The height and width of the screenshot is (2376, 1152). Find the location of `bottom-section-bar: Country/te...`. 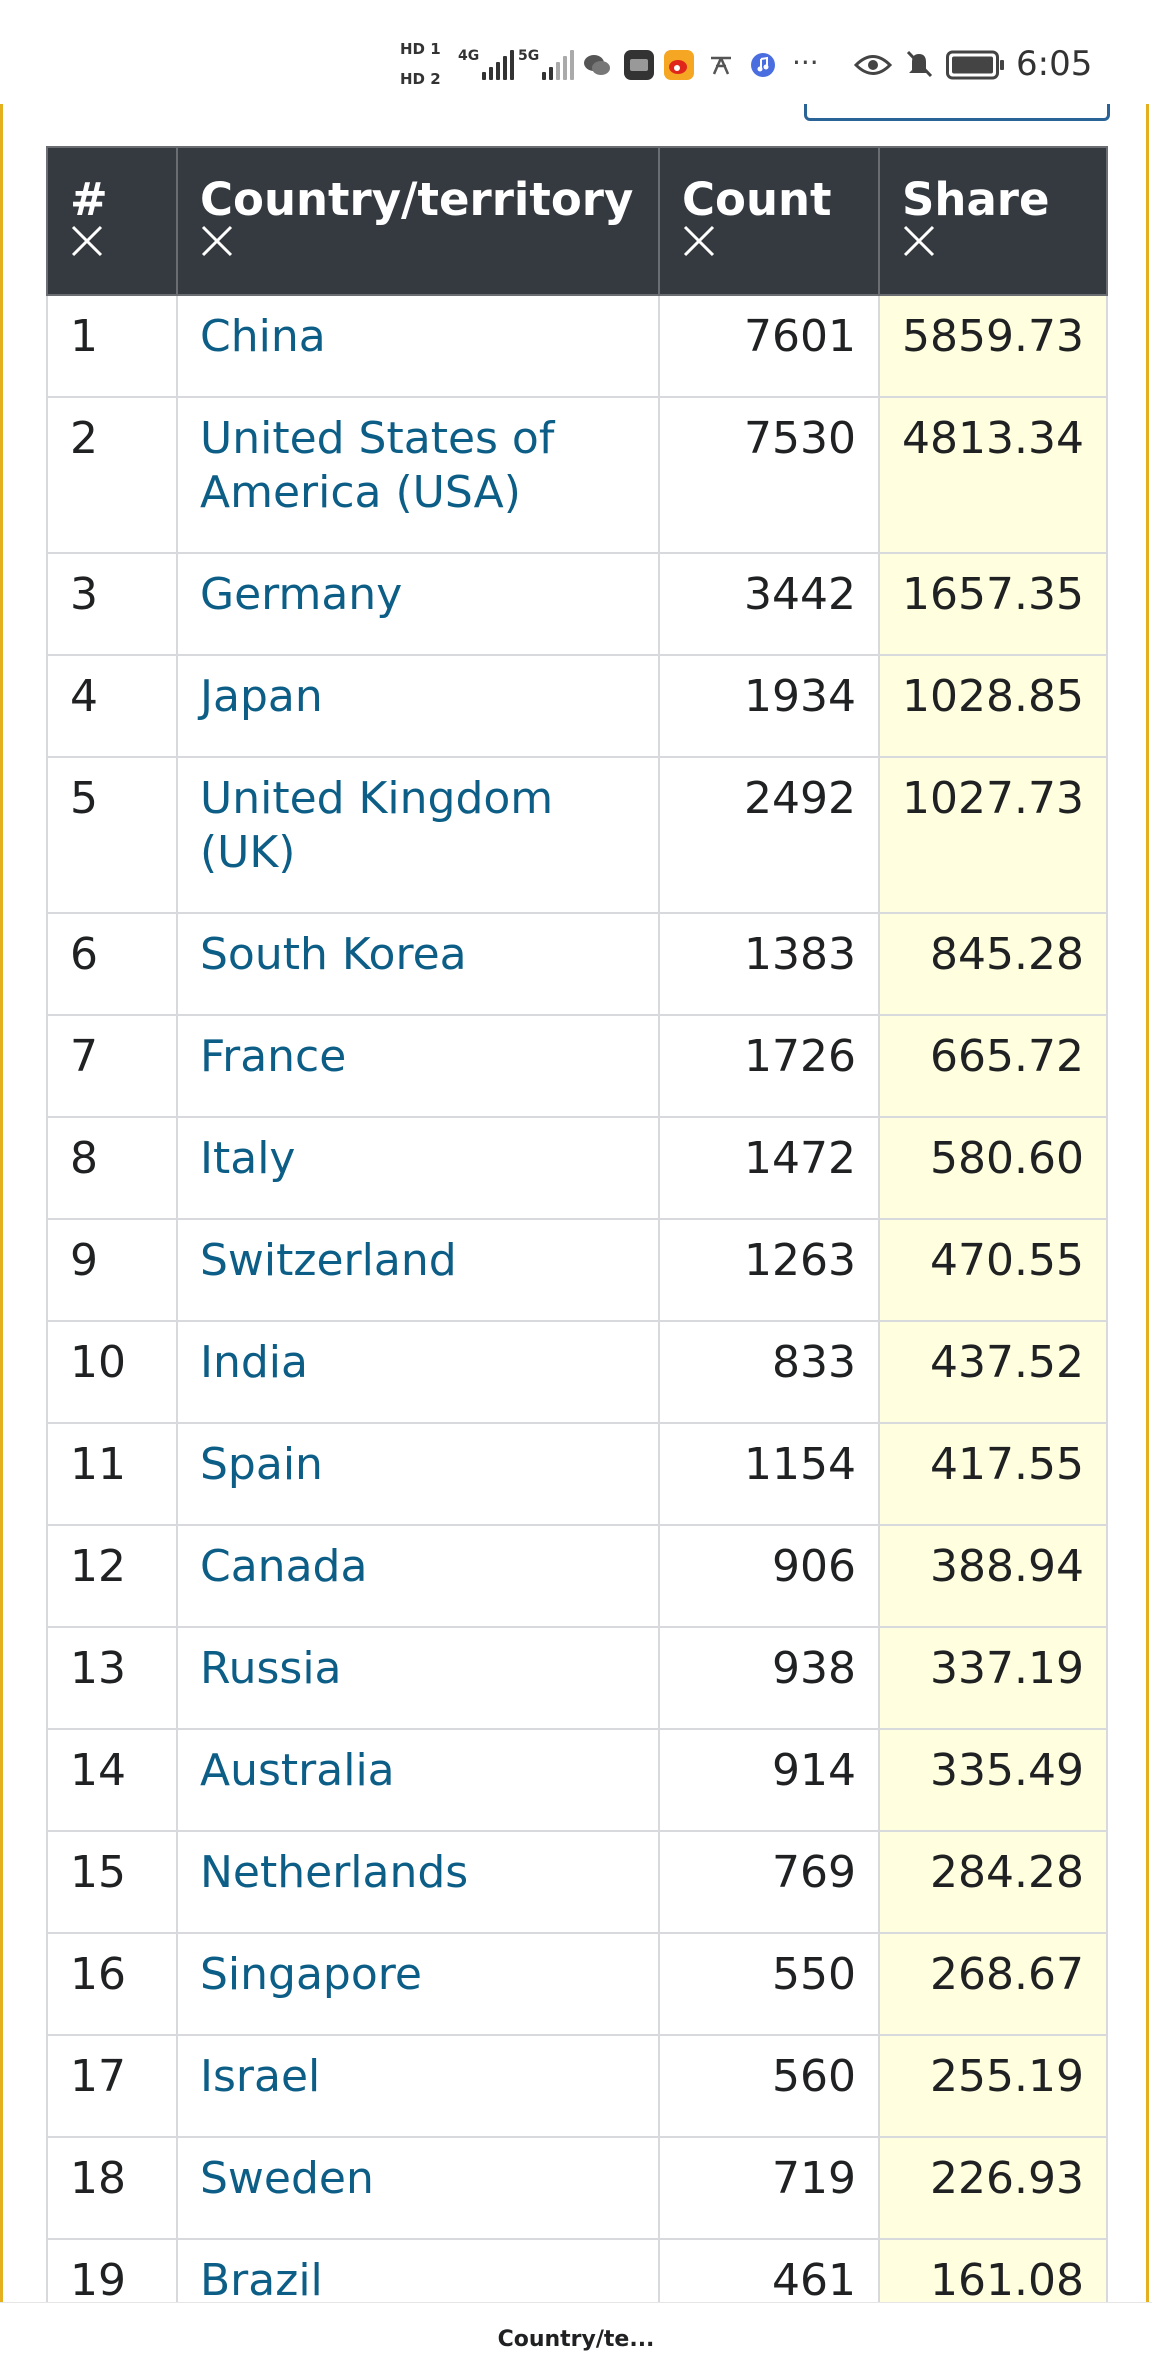

bottom-section-bar: Country/te... is located at coordinates (576, 2339).